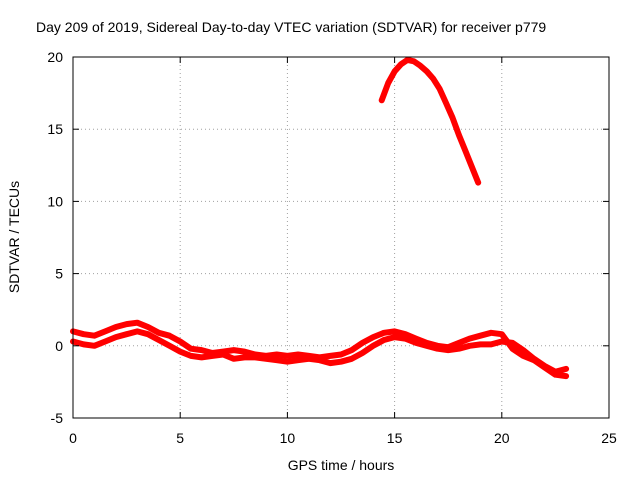  Describe the element at coordinates (55, 57) in the screenshot. I see `y-tick-label: 20` at that location.